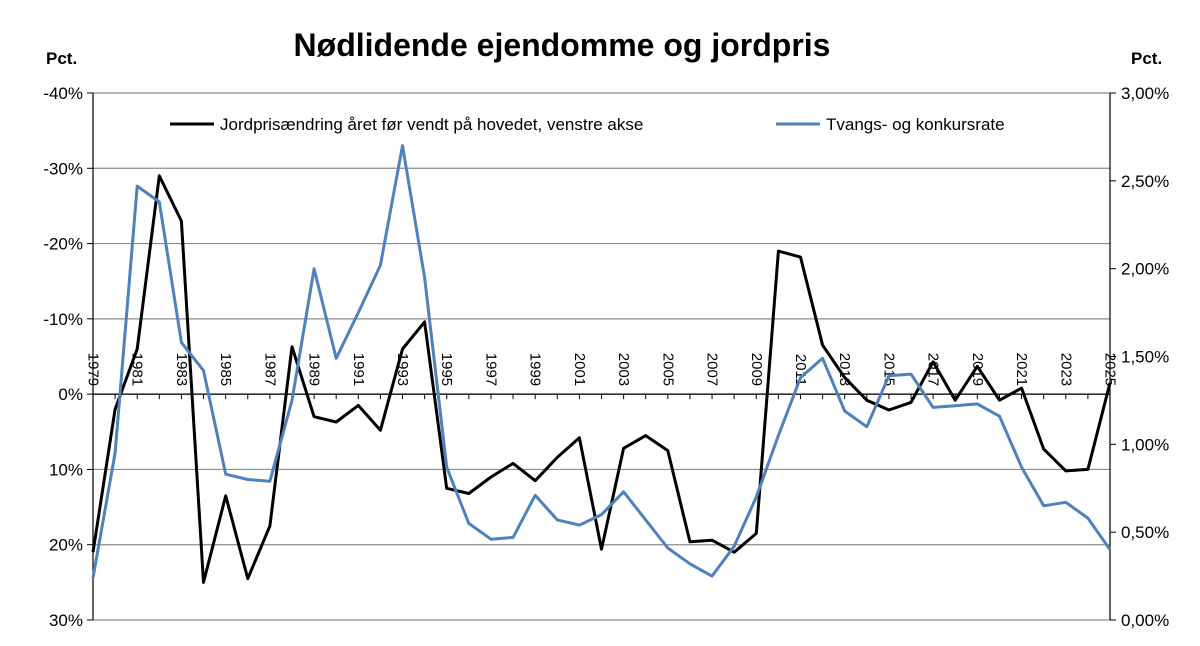 This screenshot has height=646, width=1200. Describe the element at coordinates (66, 545) in the screenshot. I see `left-tick-label: 20%` at that location.